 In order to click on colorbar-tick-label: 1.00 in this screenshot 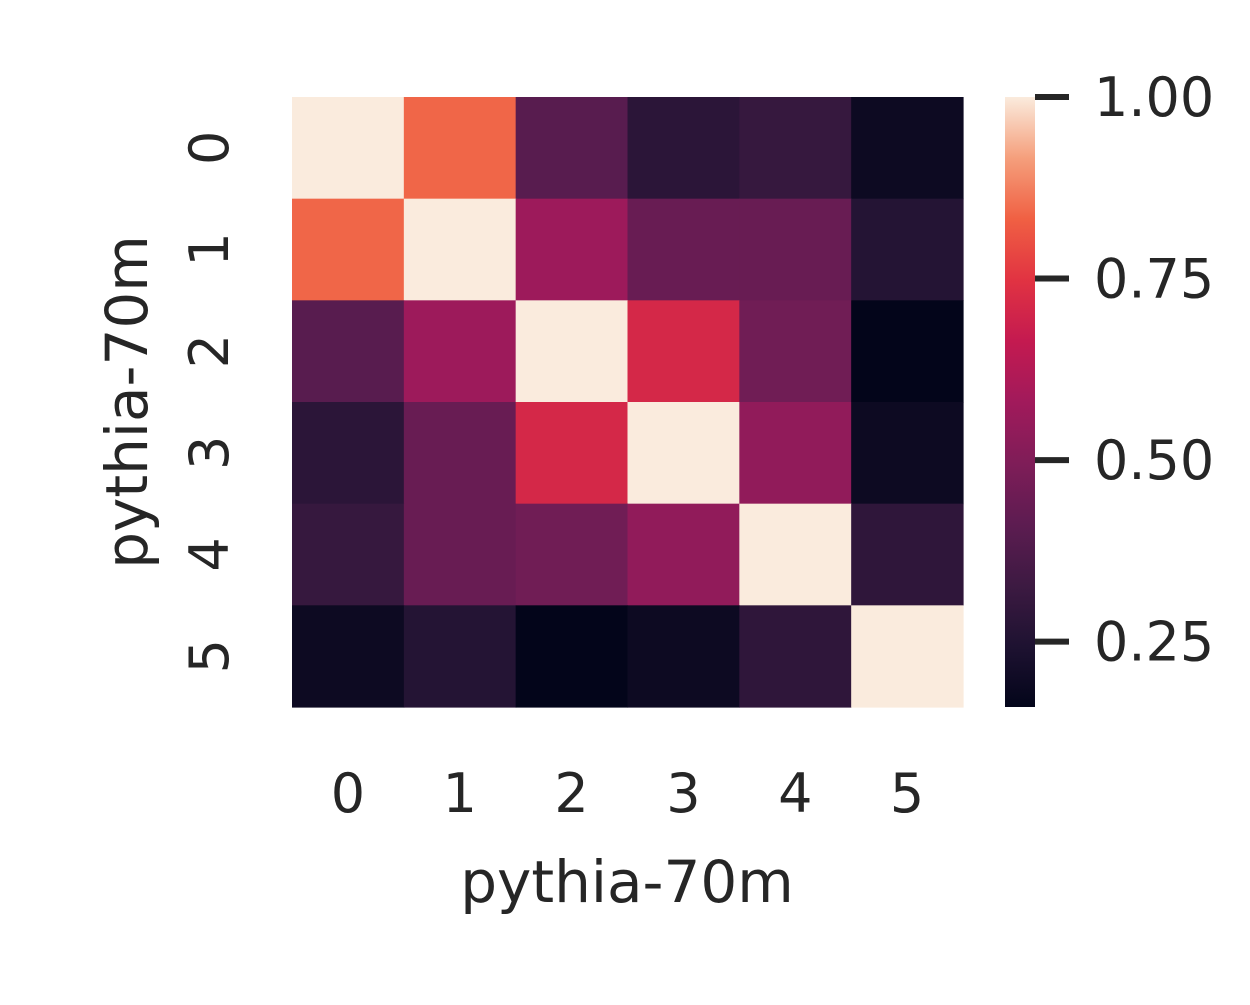, I will do `click(1154, 97)`.